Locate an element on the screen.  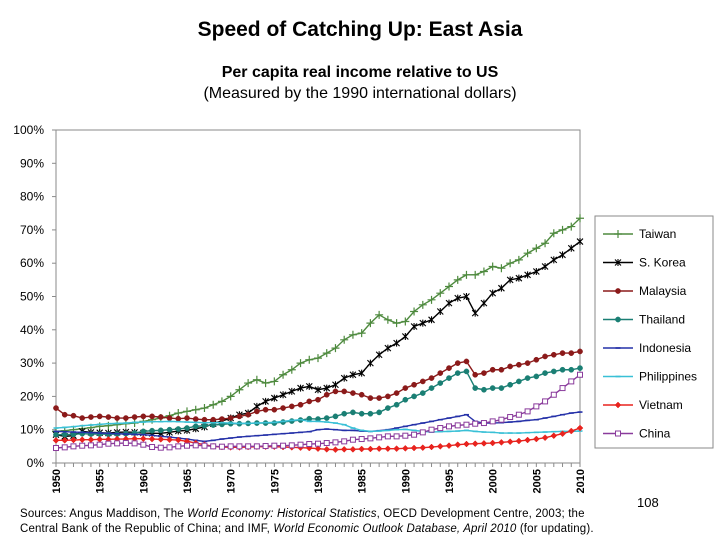
y-tick-label: 60% is located at coordinates (32, 263).